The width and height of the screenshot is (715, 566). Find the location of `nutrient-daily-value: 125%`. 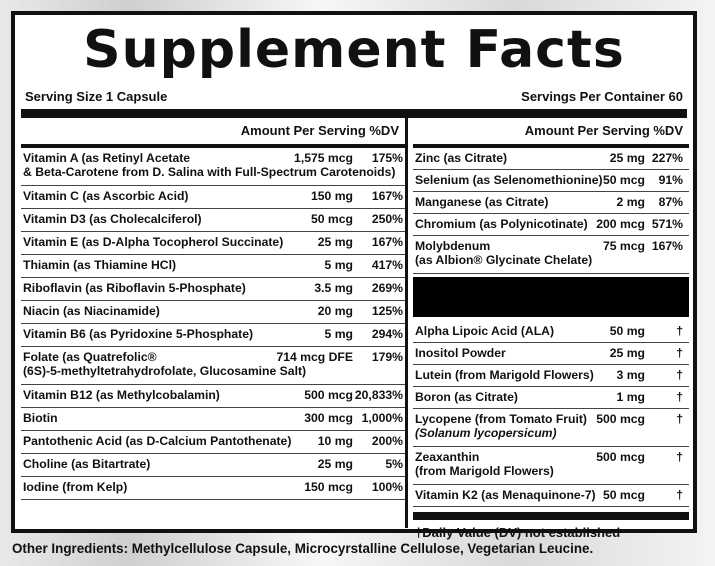

nutrient-daily-value: 125% is located at coordinates (387, 311).